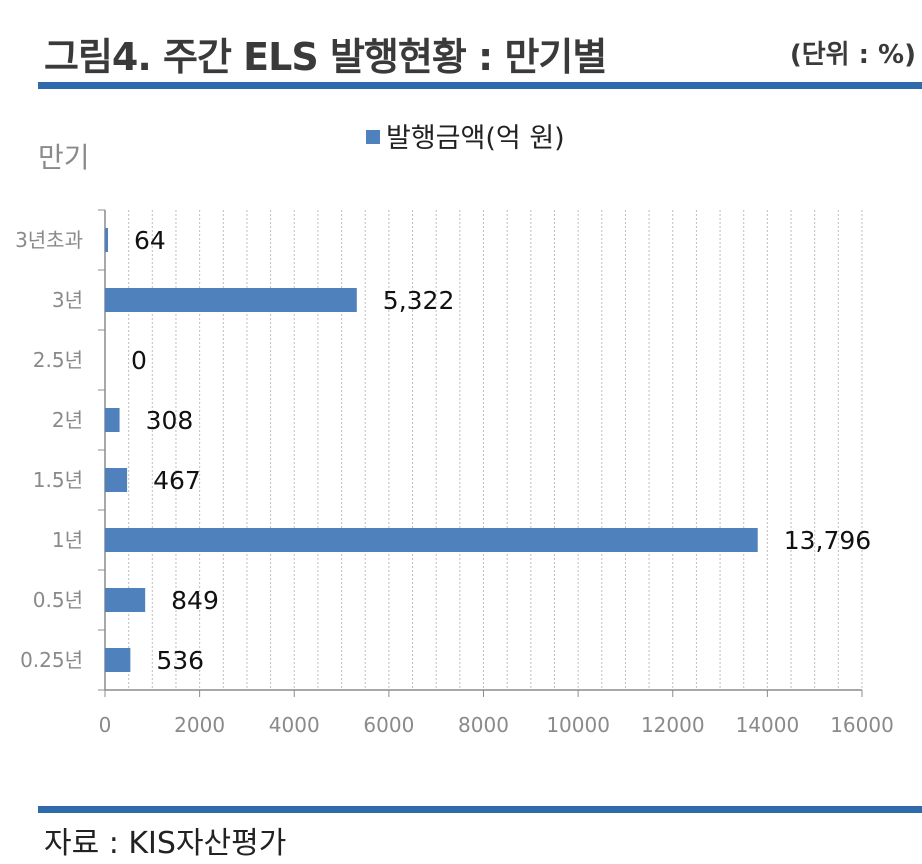 This screenshot has height=864, width=922. Describe the element at coordinates (768, 725) in the screenshot. I see `x-tick-label: 14000` at that location.